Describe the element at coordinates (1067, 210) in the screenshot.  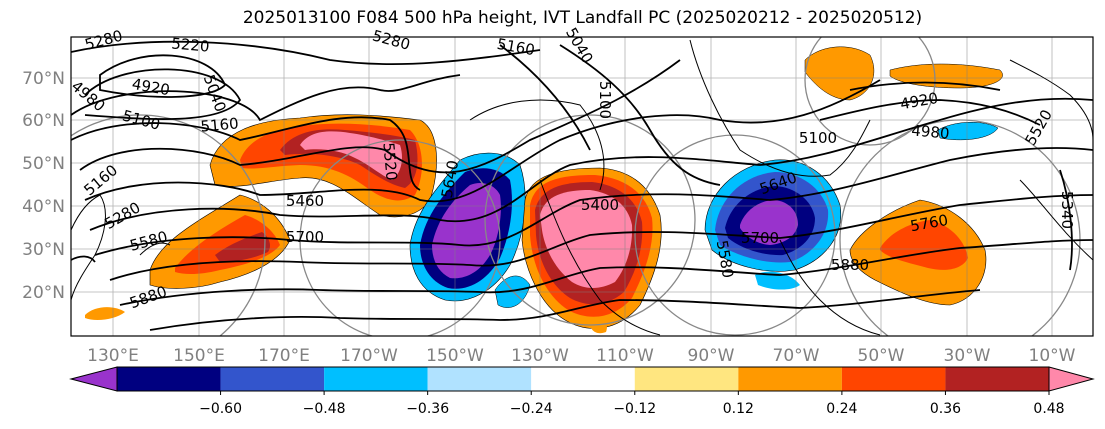
I see `contour-label: 5340` at that location.